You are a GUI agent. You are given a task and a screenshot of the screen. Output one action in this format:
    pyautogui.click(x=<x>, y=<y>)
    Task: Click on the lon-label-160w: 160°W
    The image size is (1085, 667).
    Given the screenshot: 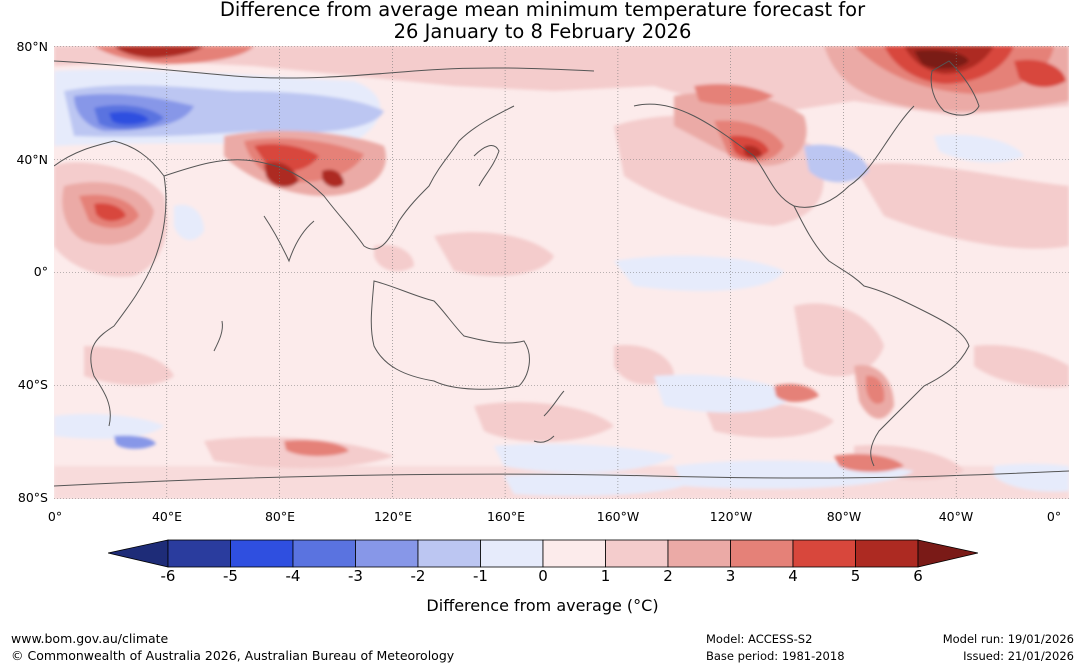 What is the action you would take?
    pyautogui.click(x=618, y=516)
    